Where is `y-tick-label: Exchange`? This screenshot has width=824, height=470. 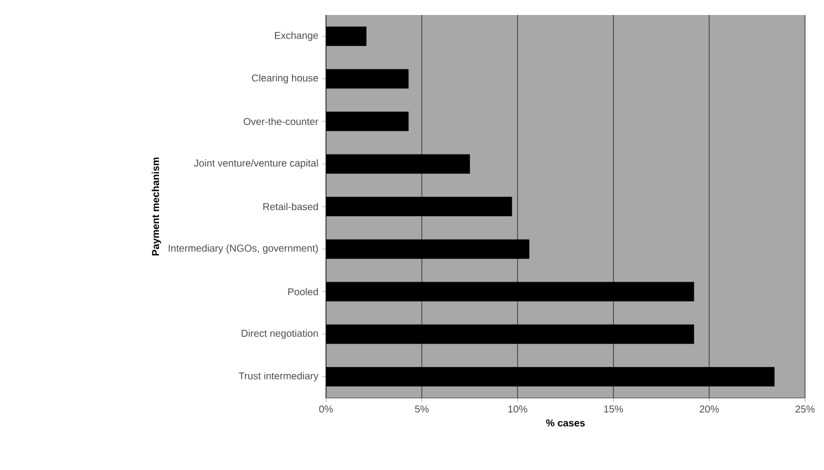
y-tick-label: Exchange is located at coordinates (296, 36).